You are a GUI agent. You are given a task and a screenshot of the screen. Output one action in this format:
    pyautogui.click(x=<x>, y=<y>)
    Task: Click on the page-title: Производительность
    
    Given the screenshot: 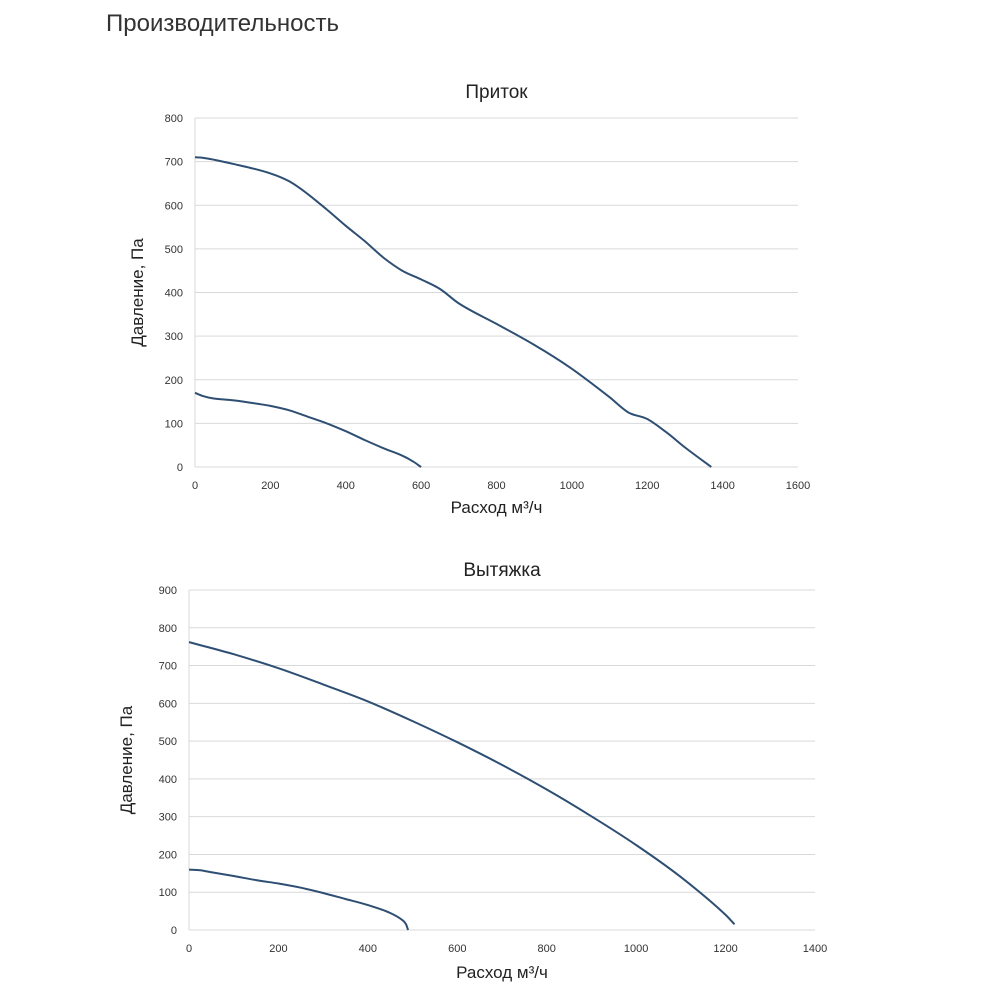 What is the action you would take?
    pyautogui.click(x=222, y=23)
    